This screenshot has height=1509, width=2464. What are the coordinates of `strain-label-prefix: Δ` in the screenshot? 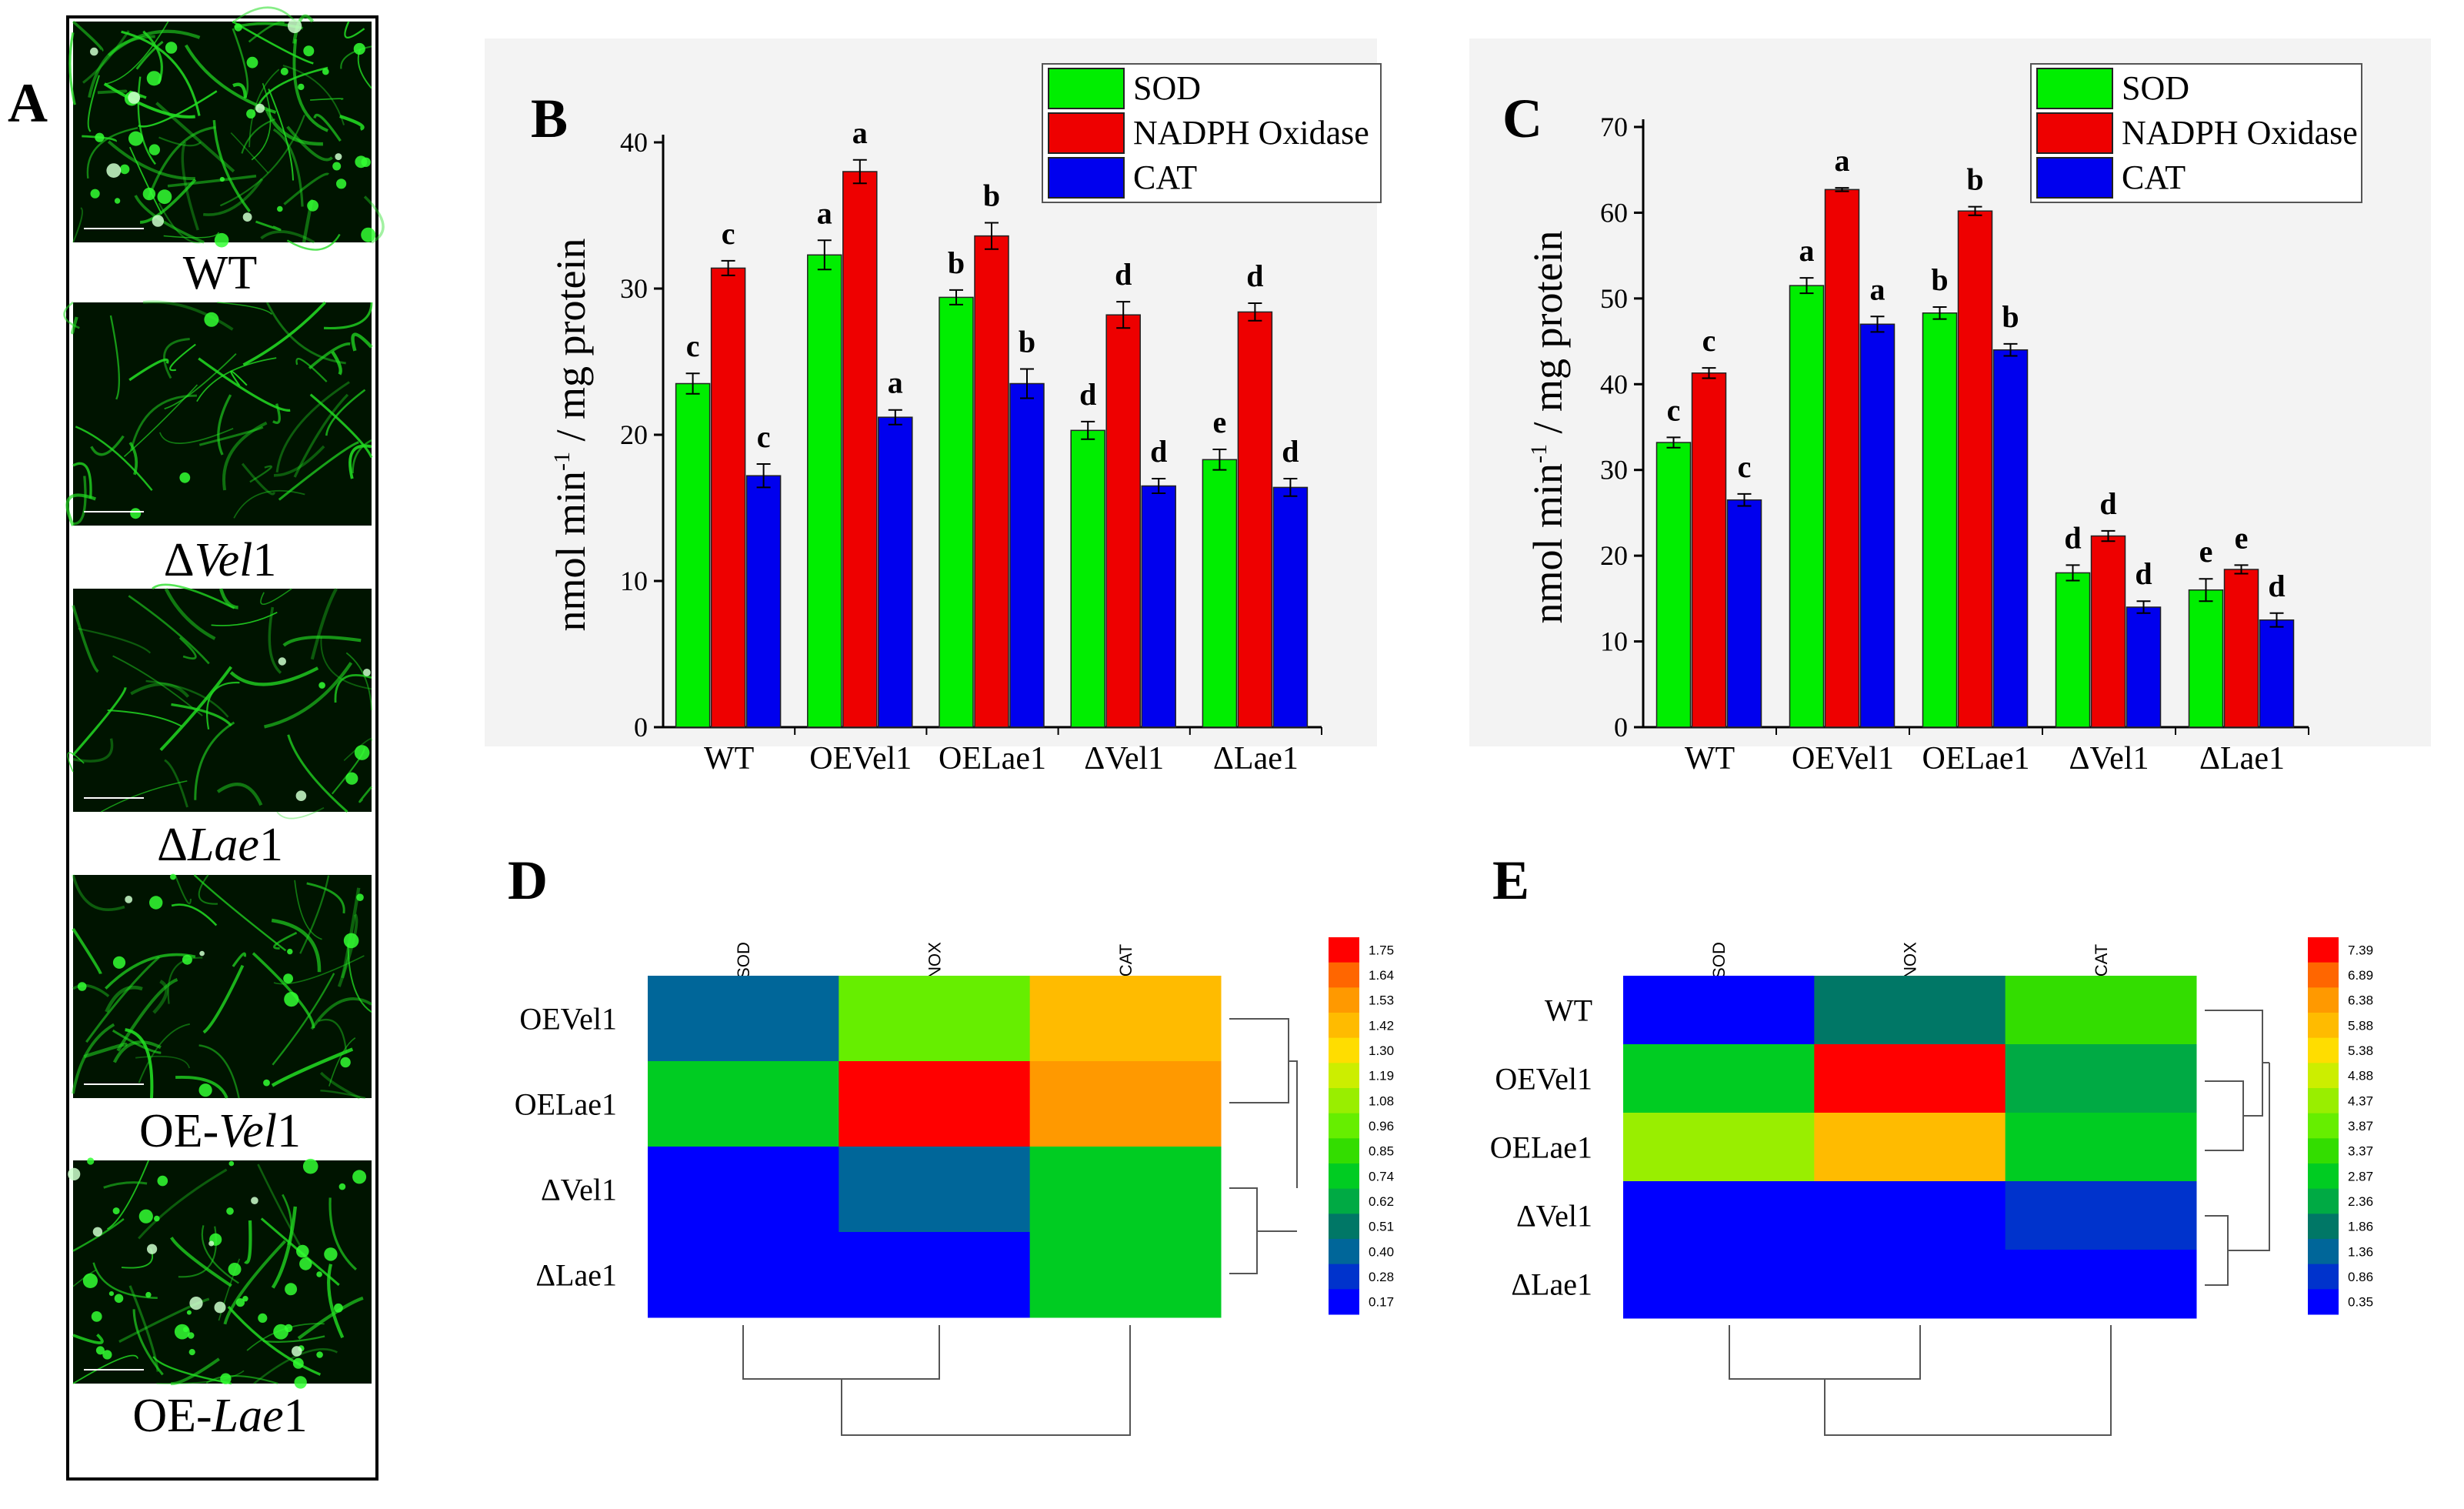 It's located at (180, 560).